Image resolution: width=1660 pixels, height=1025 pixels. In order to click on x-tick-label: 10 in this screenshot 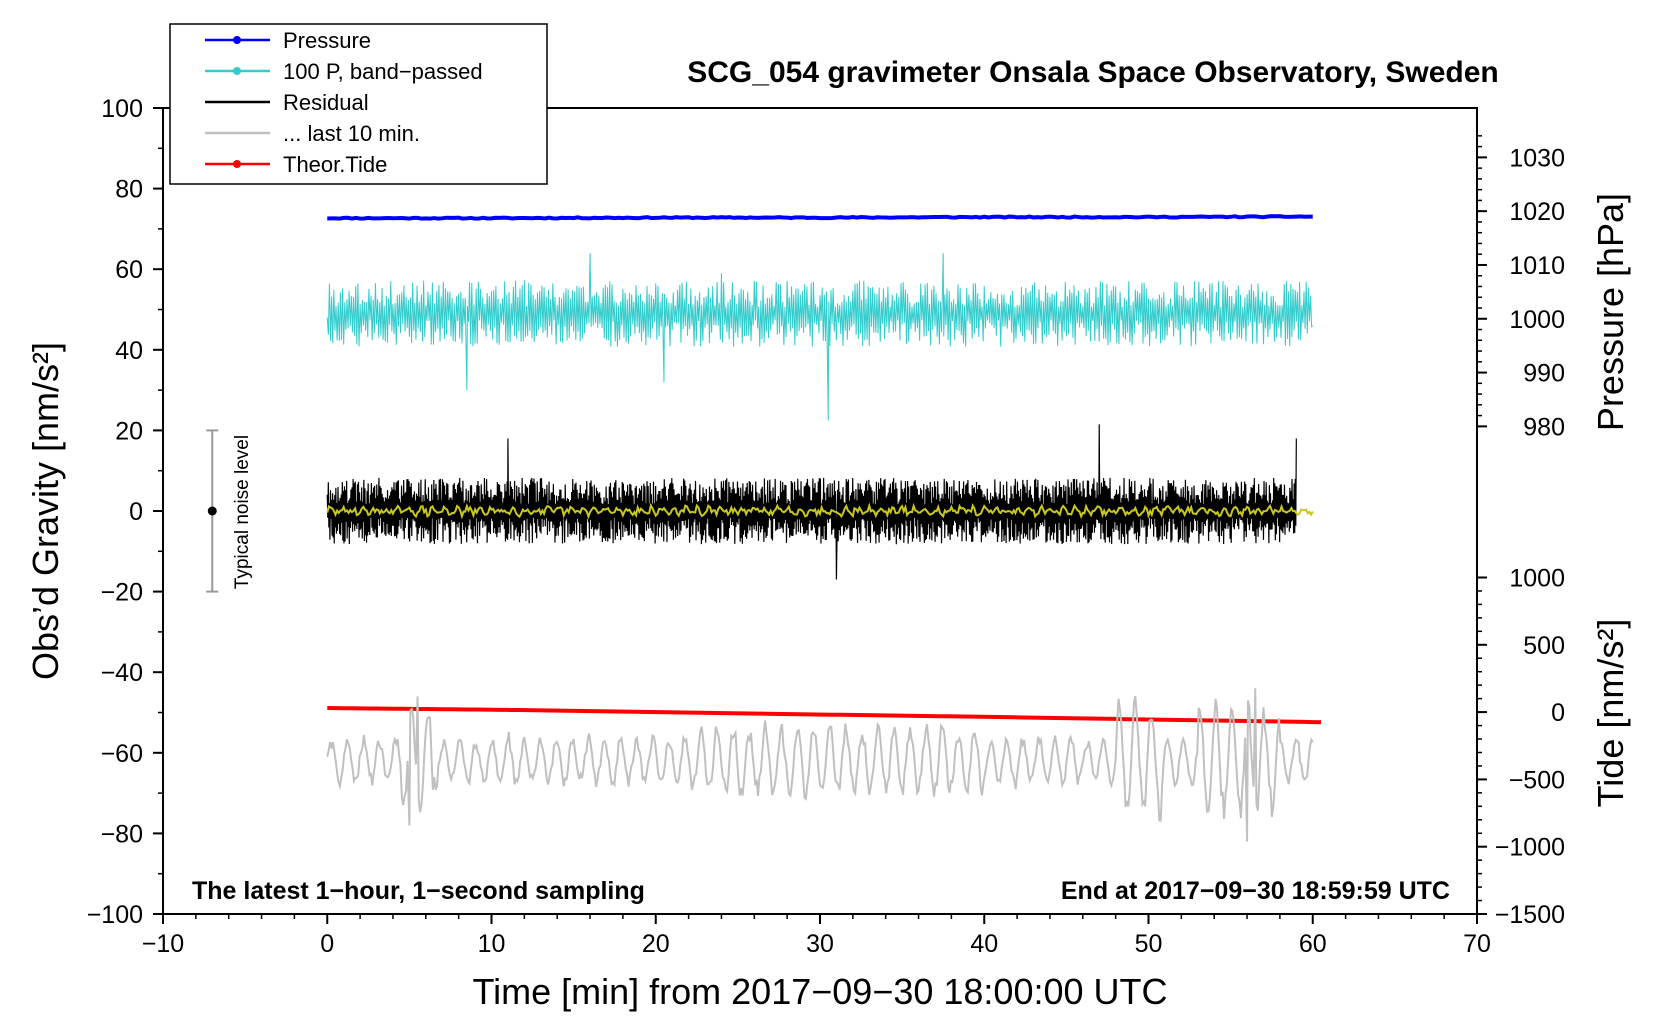, I will do `click(492, 944)`.